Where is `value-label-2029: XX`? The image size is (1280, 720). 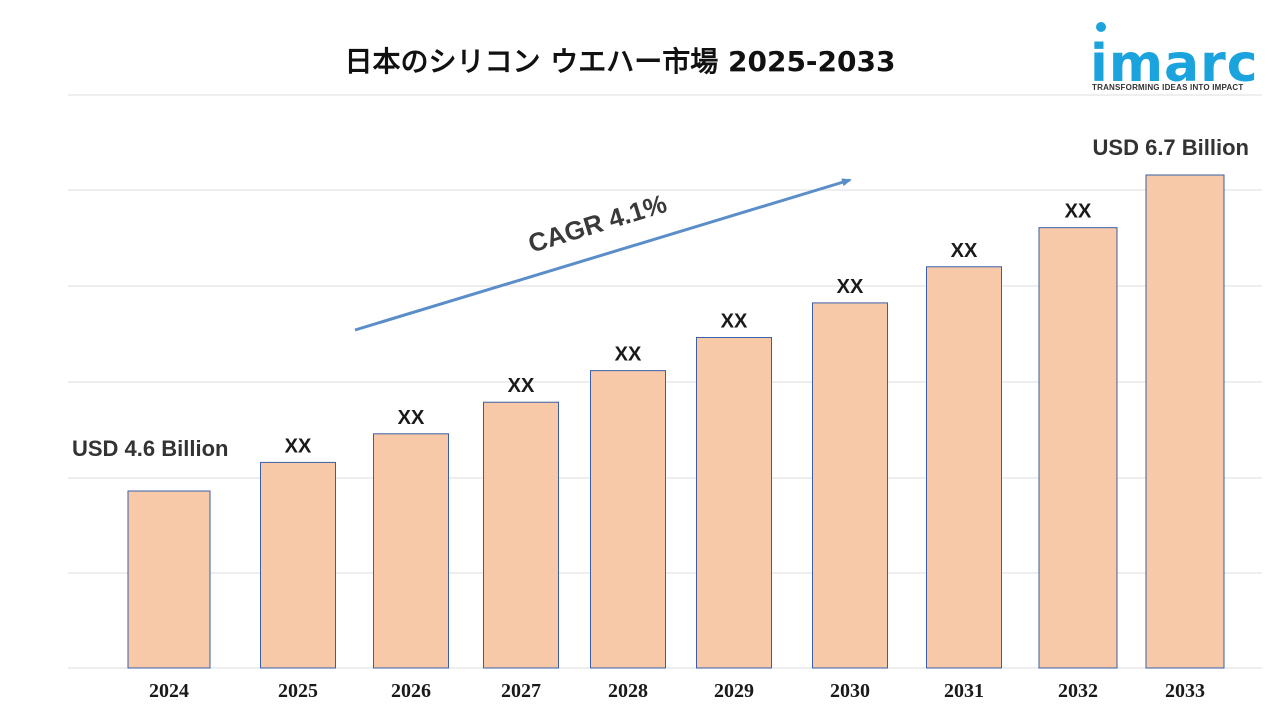 value-label-2029: XX is located at coordinates (734, 322).